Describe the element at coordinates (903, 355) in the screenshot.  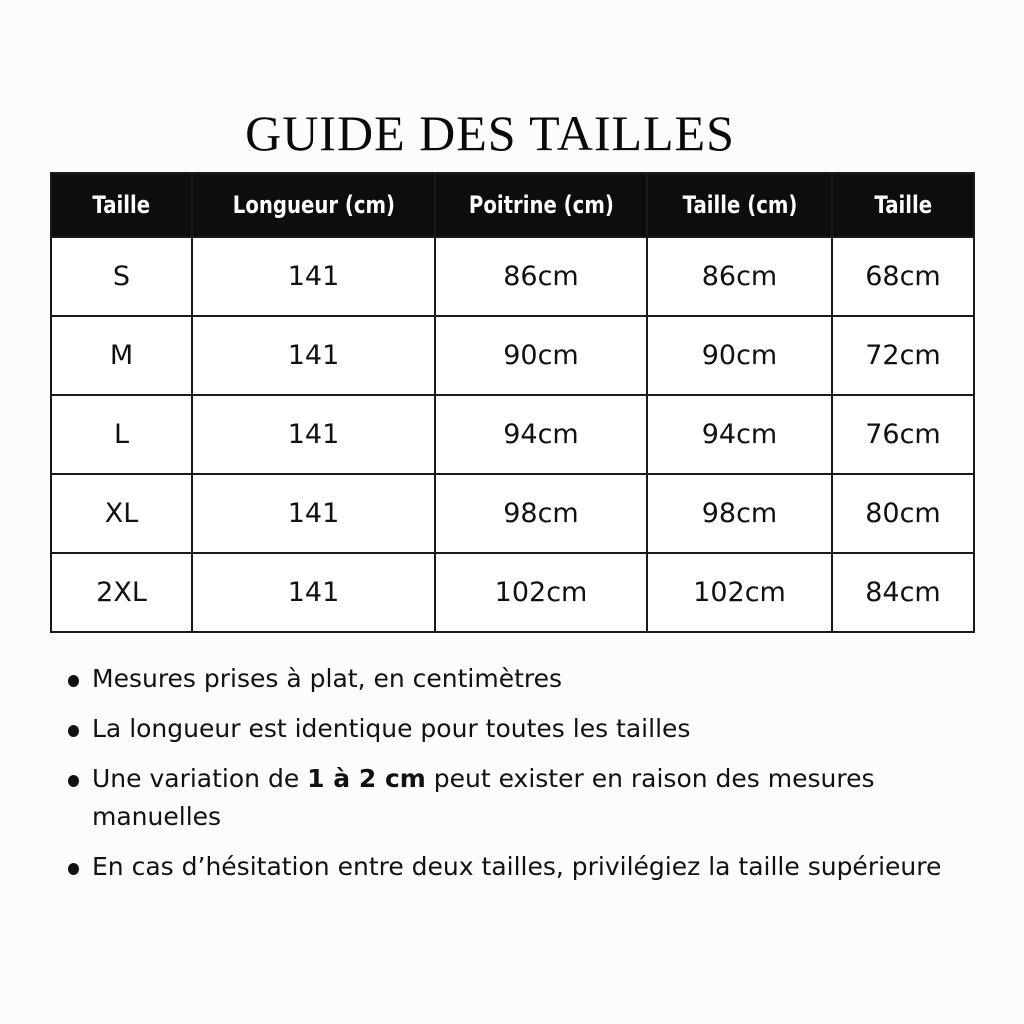
I see `table-cell: 72cm` at that location.